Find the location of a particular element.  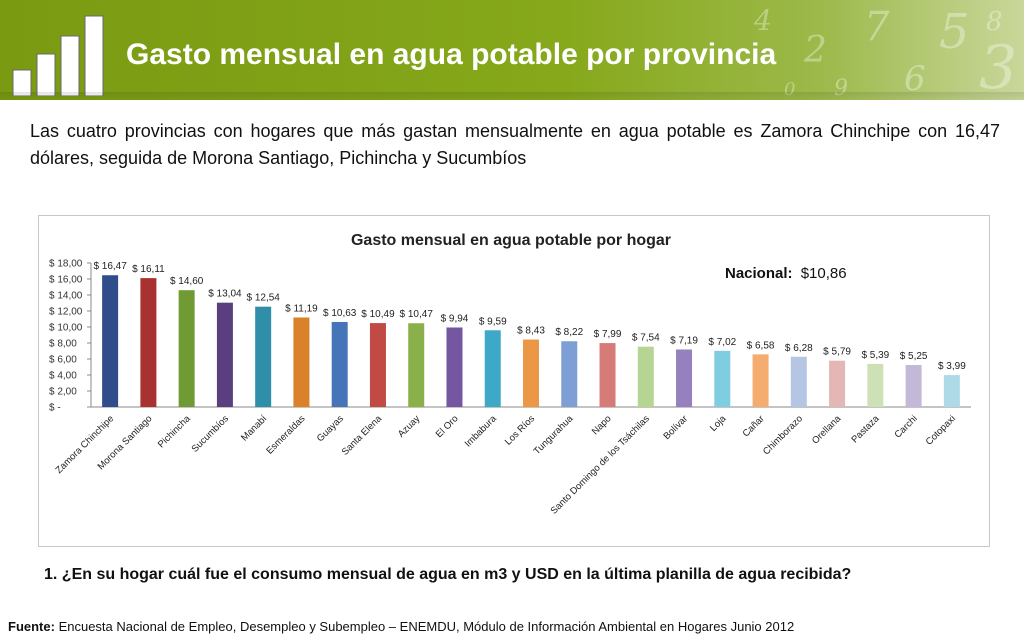

bar-value-label: $ 9,59 is located at coordinates (493, 321).